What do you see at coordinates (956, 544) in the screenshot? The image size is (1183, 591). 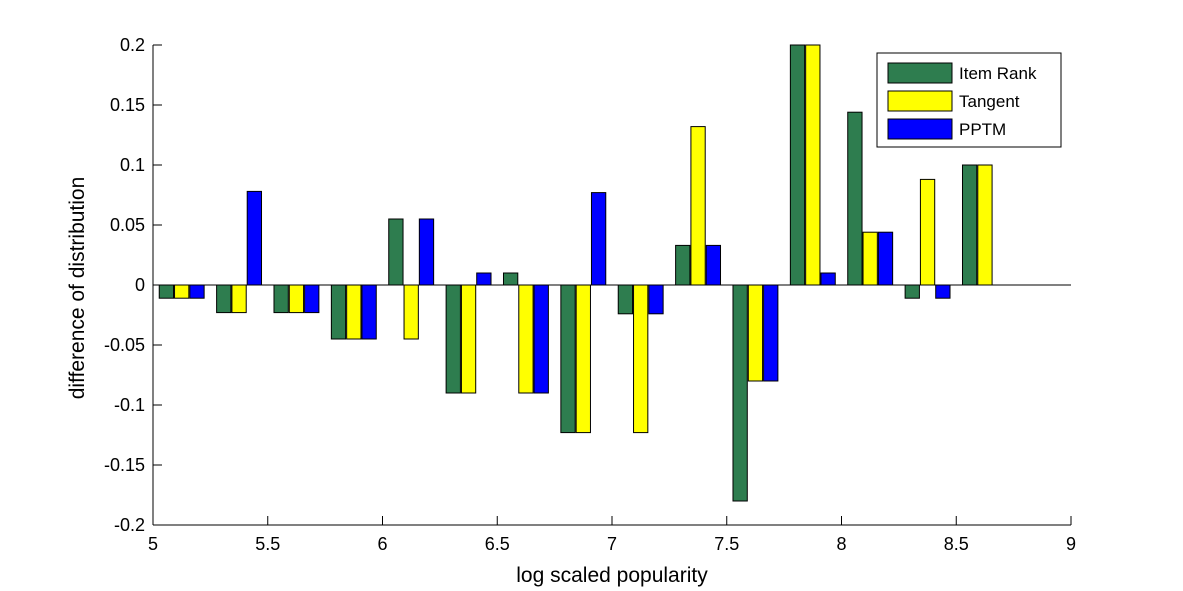 I see `x-tick-label: 8.5` at bounding box center [956, 544].